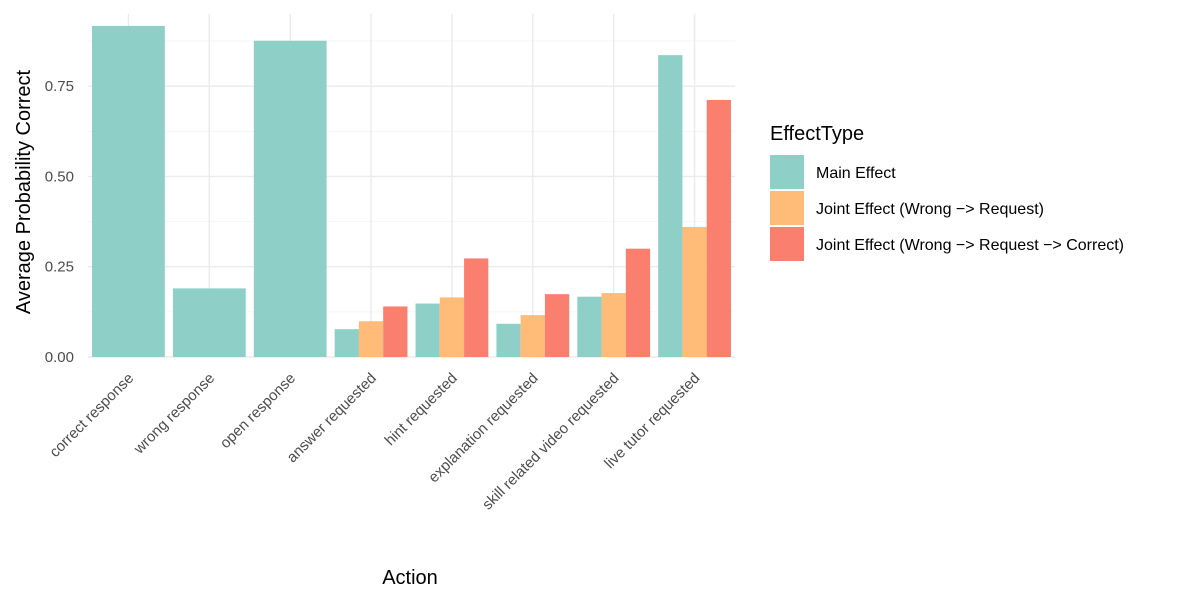 This screenshot has width=1200, height=600. I want to click on x-tick-label: correct response, so click(91, 415).